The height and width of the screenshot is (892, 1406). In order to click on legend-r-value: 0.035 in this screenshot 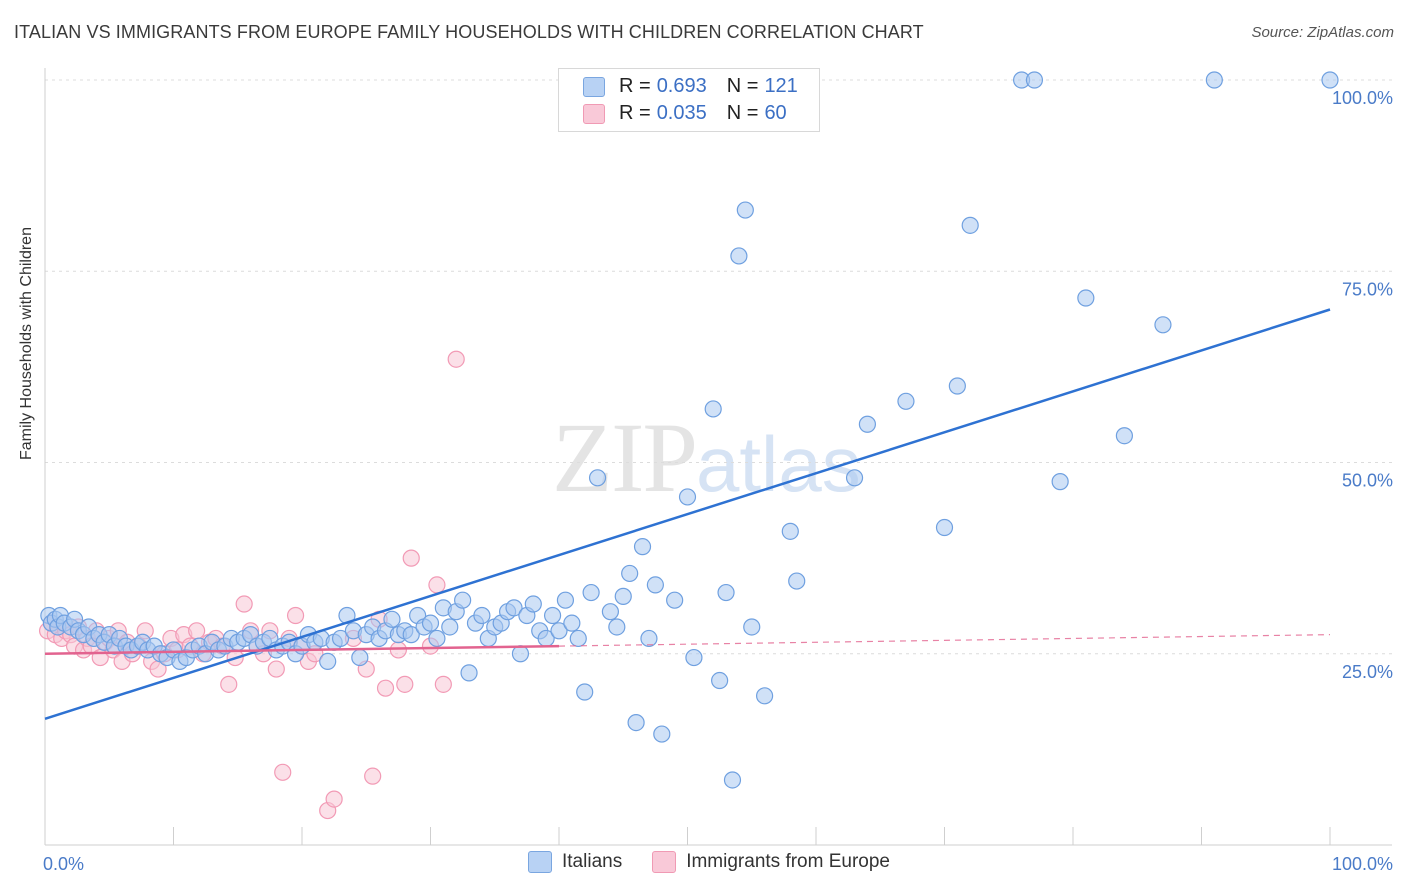, I will do `click(681, 113)`.